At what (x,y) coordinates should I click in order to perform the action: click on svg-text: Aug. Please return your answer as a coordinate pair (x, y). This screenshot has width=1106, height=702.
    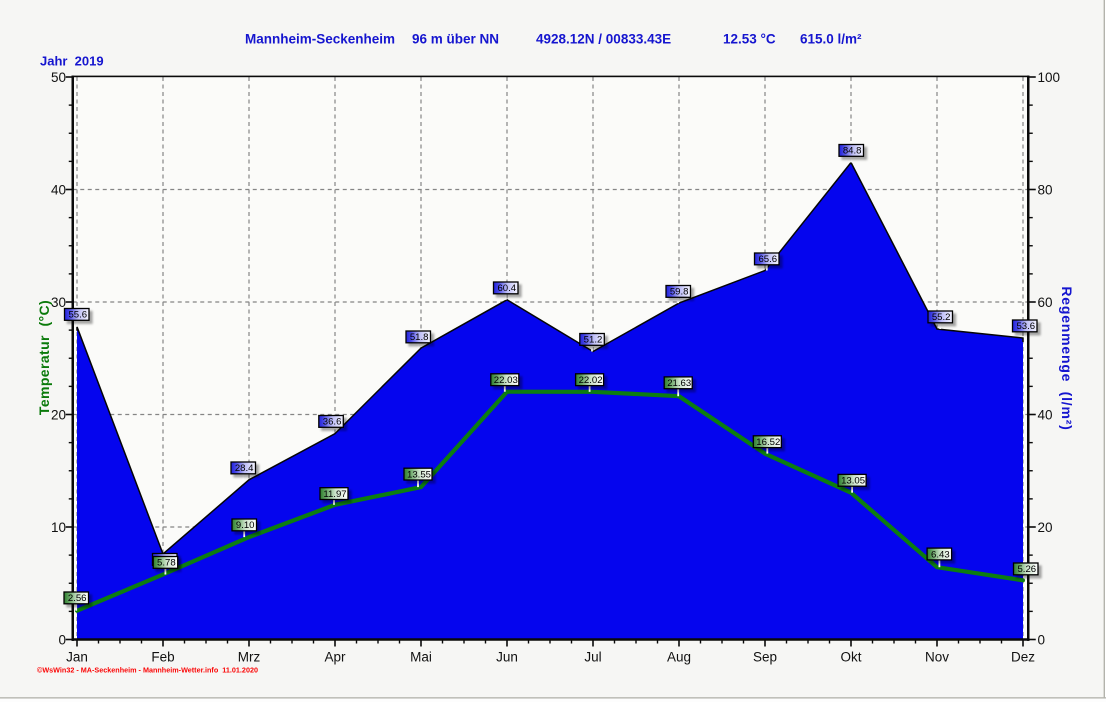
    Looking at the image, I should click on (679, 657).